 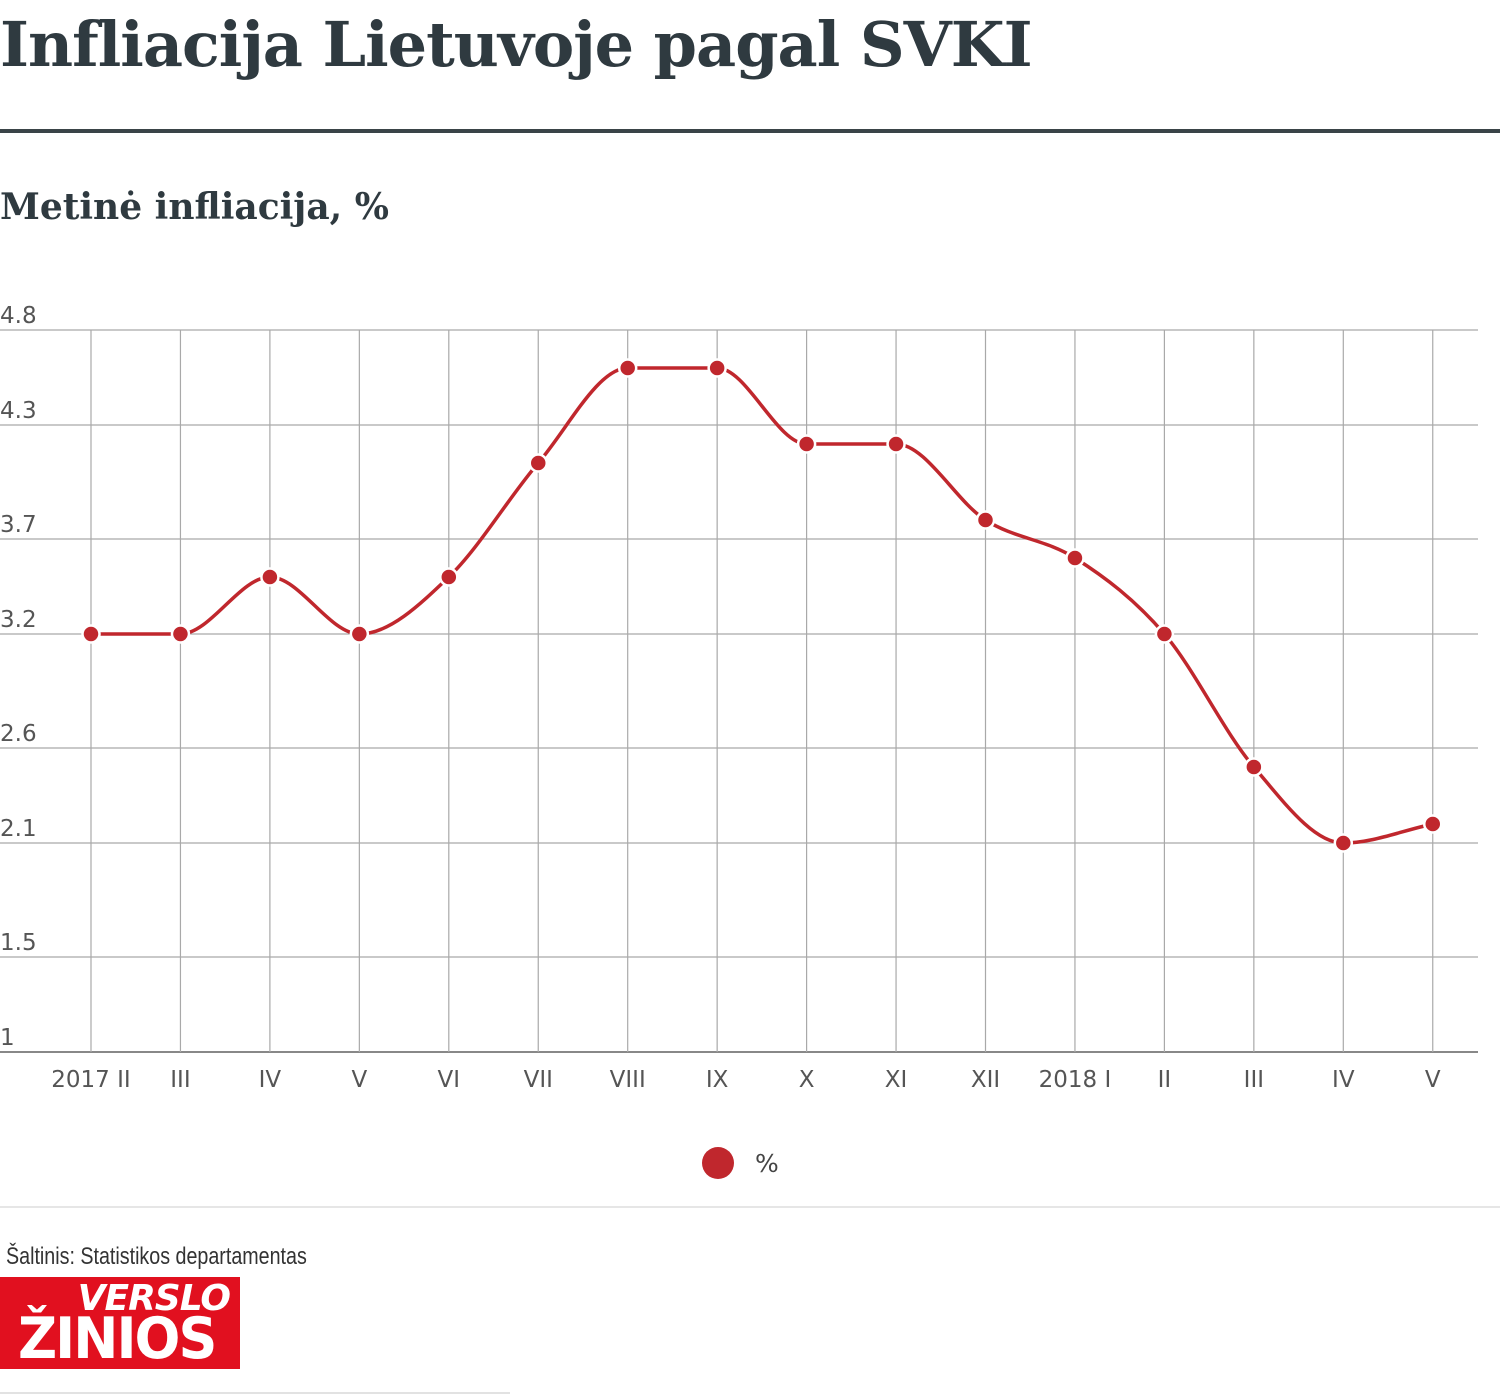 What do you see at coordinates (538, 1080) in the screenshot?
I see `x-tick-label: VII` at bounding box center [538, 1080].